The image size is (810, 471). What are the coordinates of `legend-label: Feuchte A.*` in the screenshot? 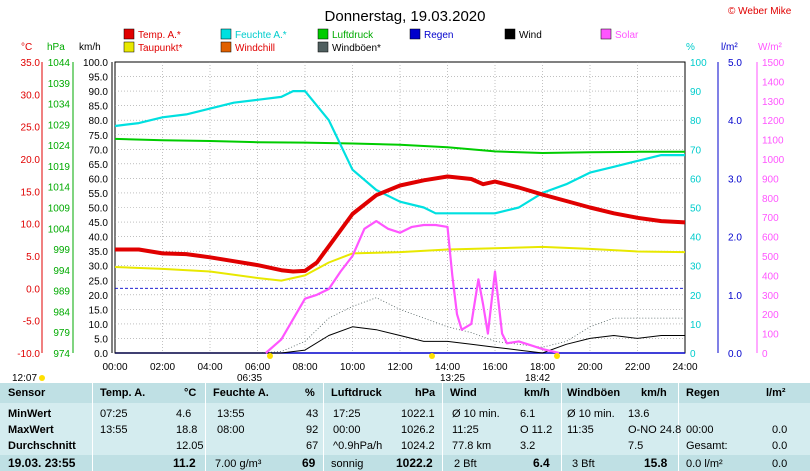 It's located at (261, 35).